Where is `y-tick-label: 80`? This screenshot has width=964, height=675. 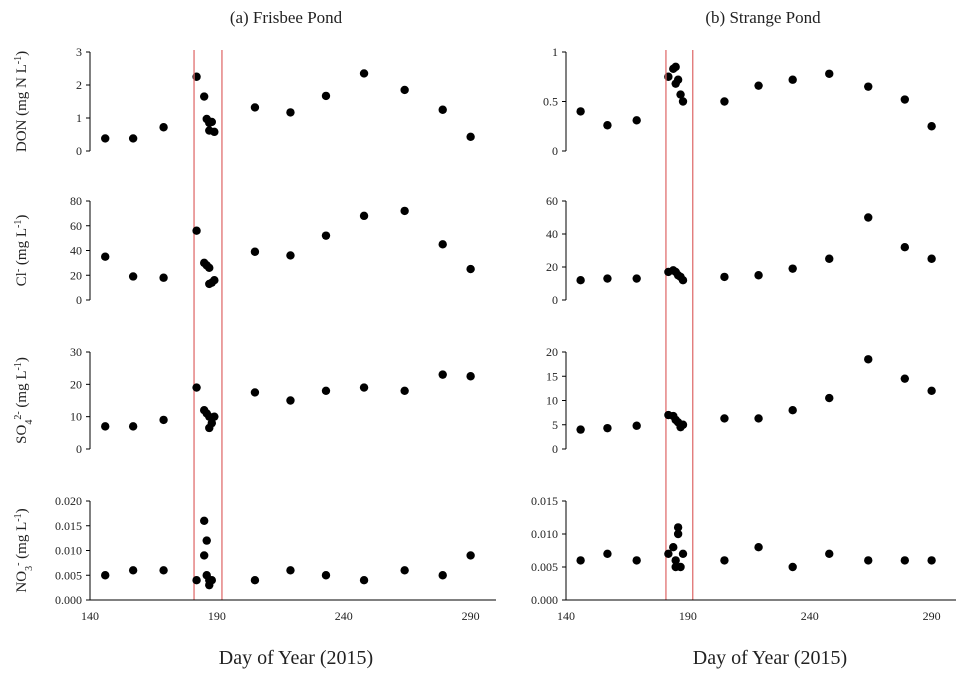
y-tick-label: 80 is located at coordinates (76, 201).